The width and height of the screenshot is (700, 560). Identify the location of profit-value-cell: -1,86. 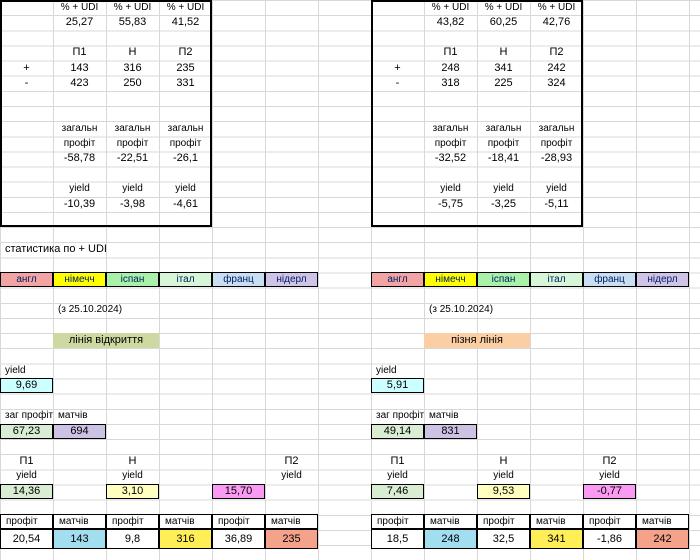
(609, 539).